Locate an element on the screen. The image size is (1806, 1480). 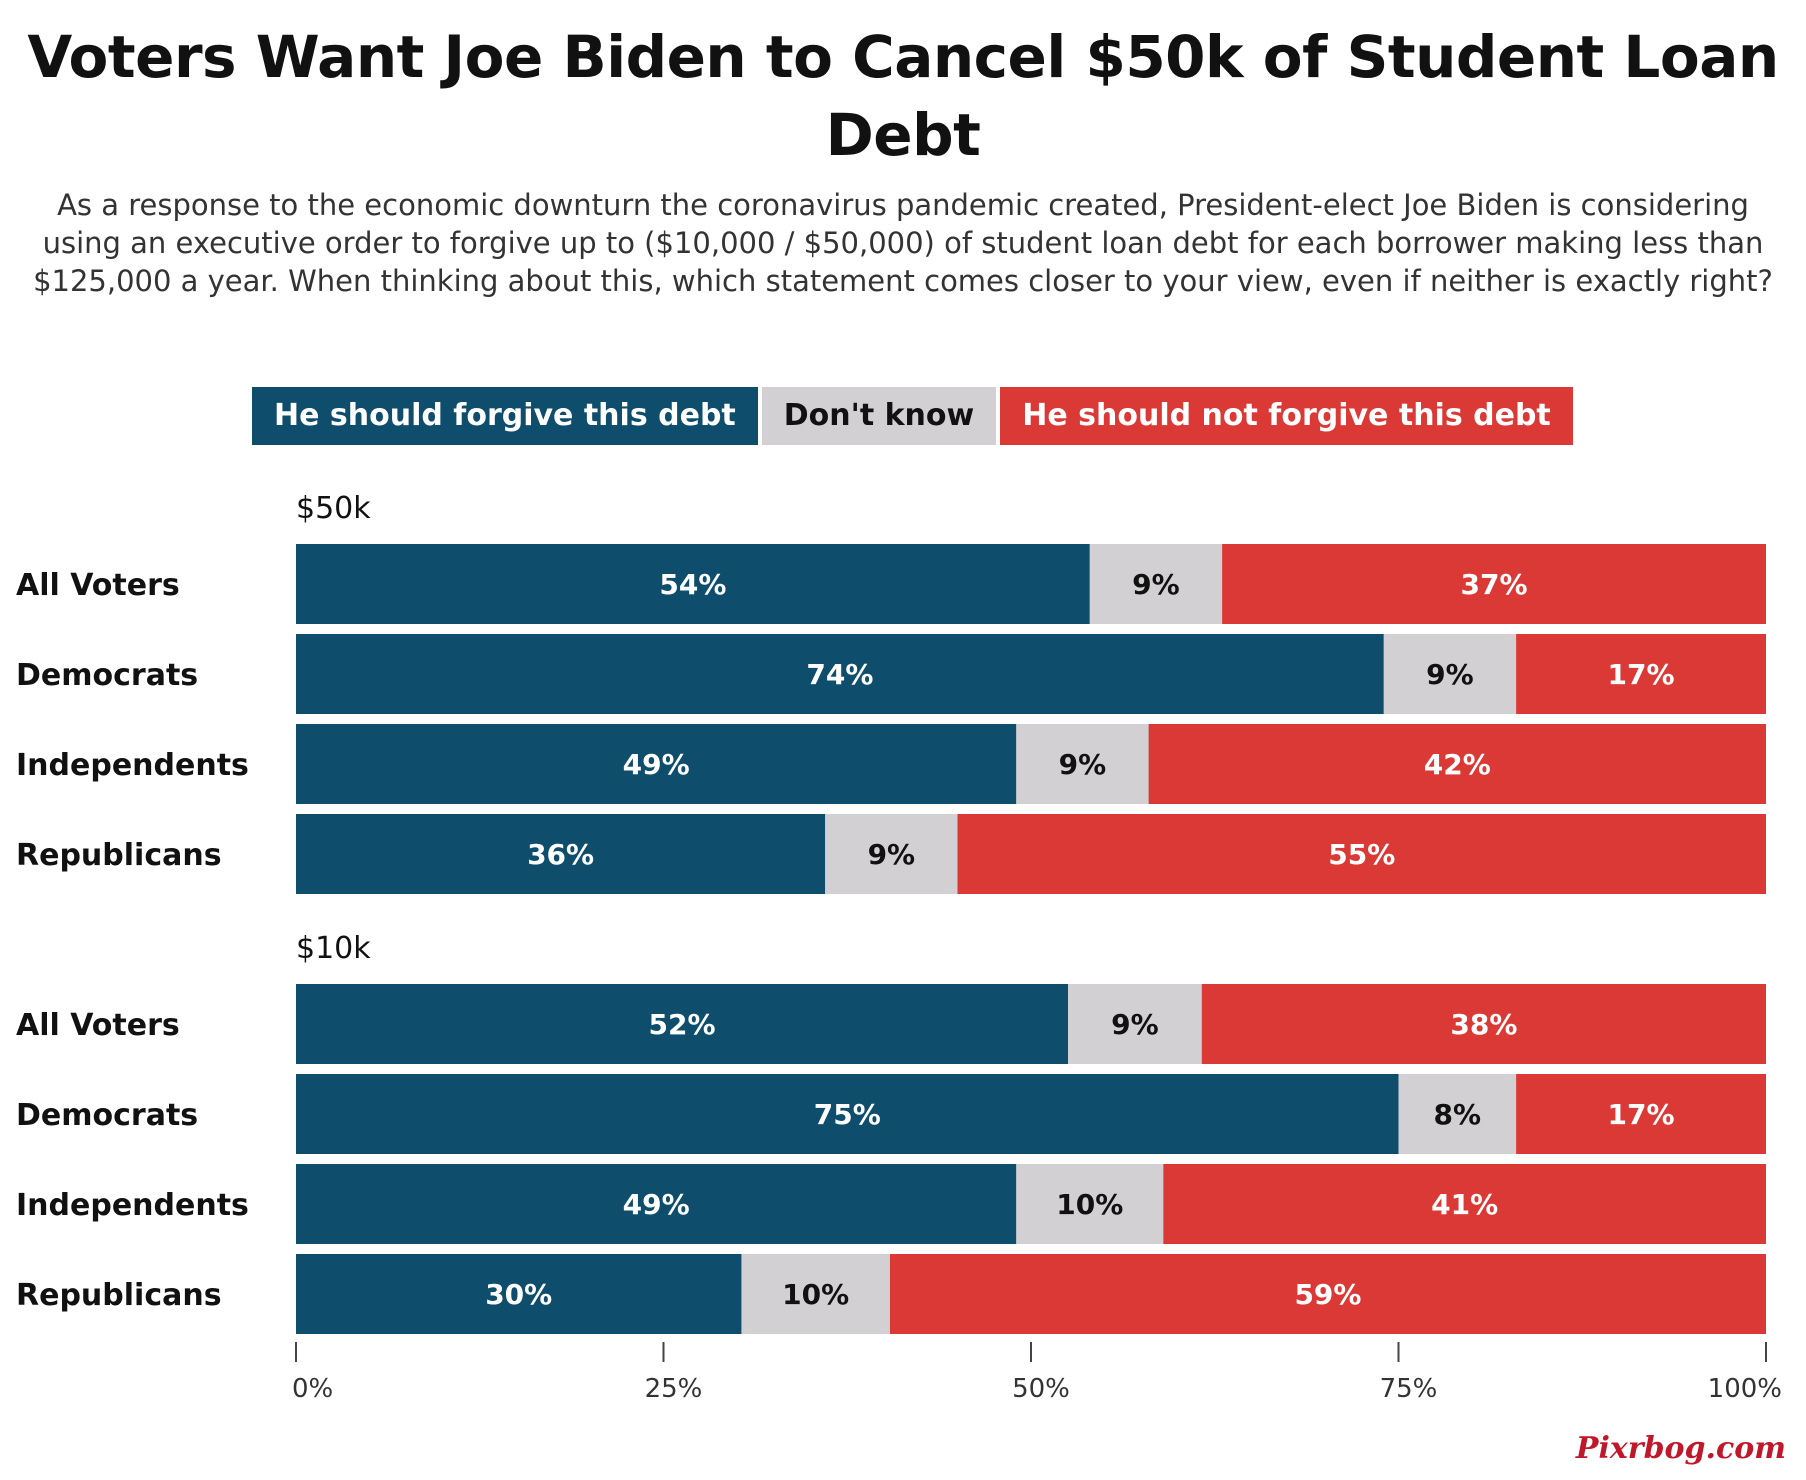
data-label: 30% is located at coordinates (518, 1294).